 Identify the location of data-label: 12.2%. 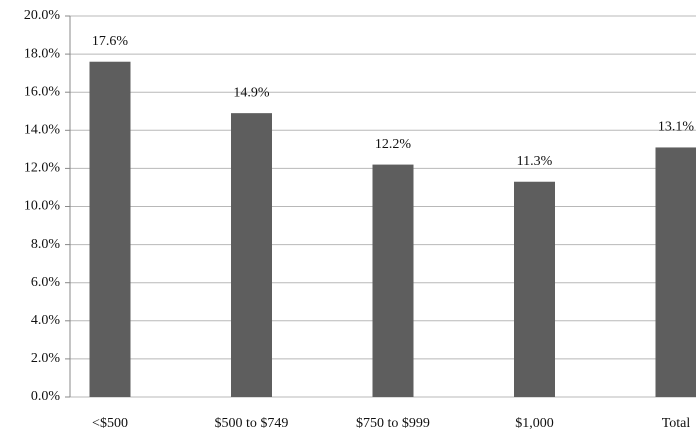
(393, 144).